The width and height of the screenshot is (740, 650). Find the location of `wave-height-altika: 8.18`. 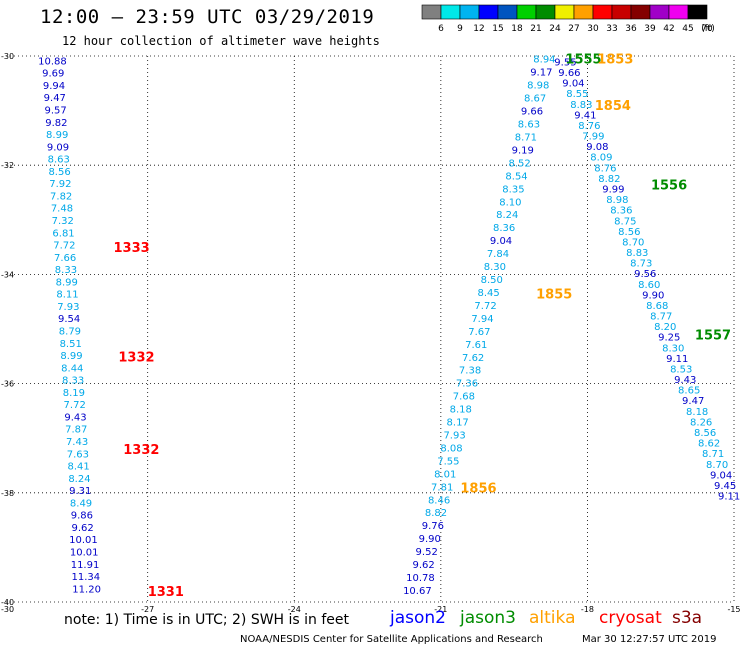

wave-height-altika: 8.18 is located at coordinates (461, 410).